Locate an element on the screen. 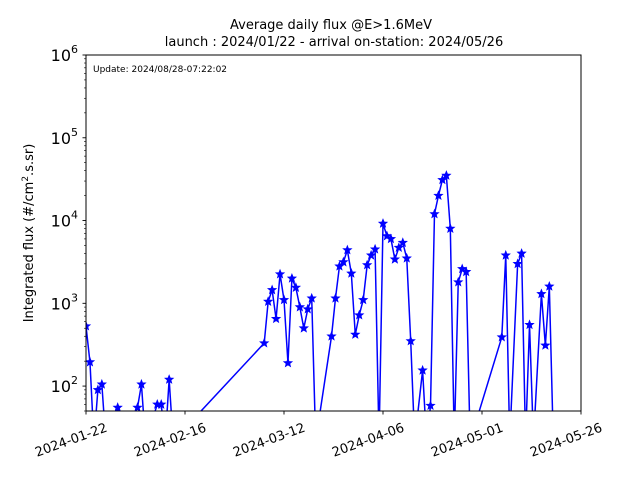  y-tick-label: 10⁶ is located at coordinates (64, 54).